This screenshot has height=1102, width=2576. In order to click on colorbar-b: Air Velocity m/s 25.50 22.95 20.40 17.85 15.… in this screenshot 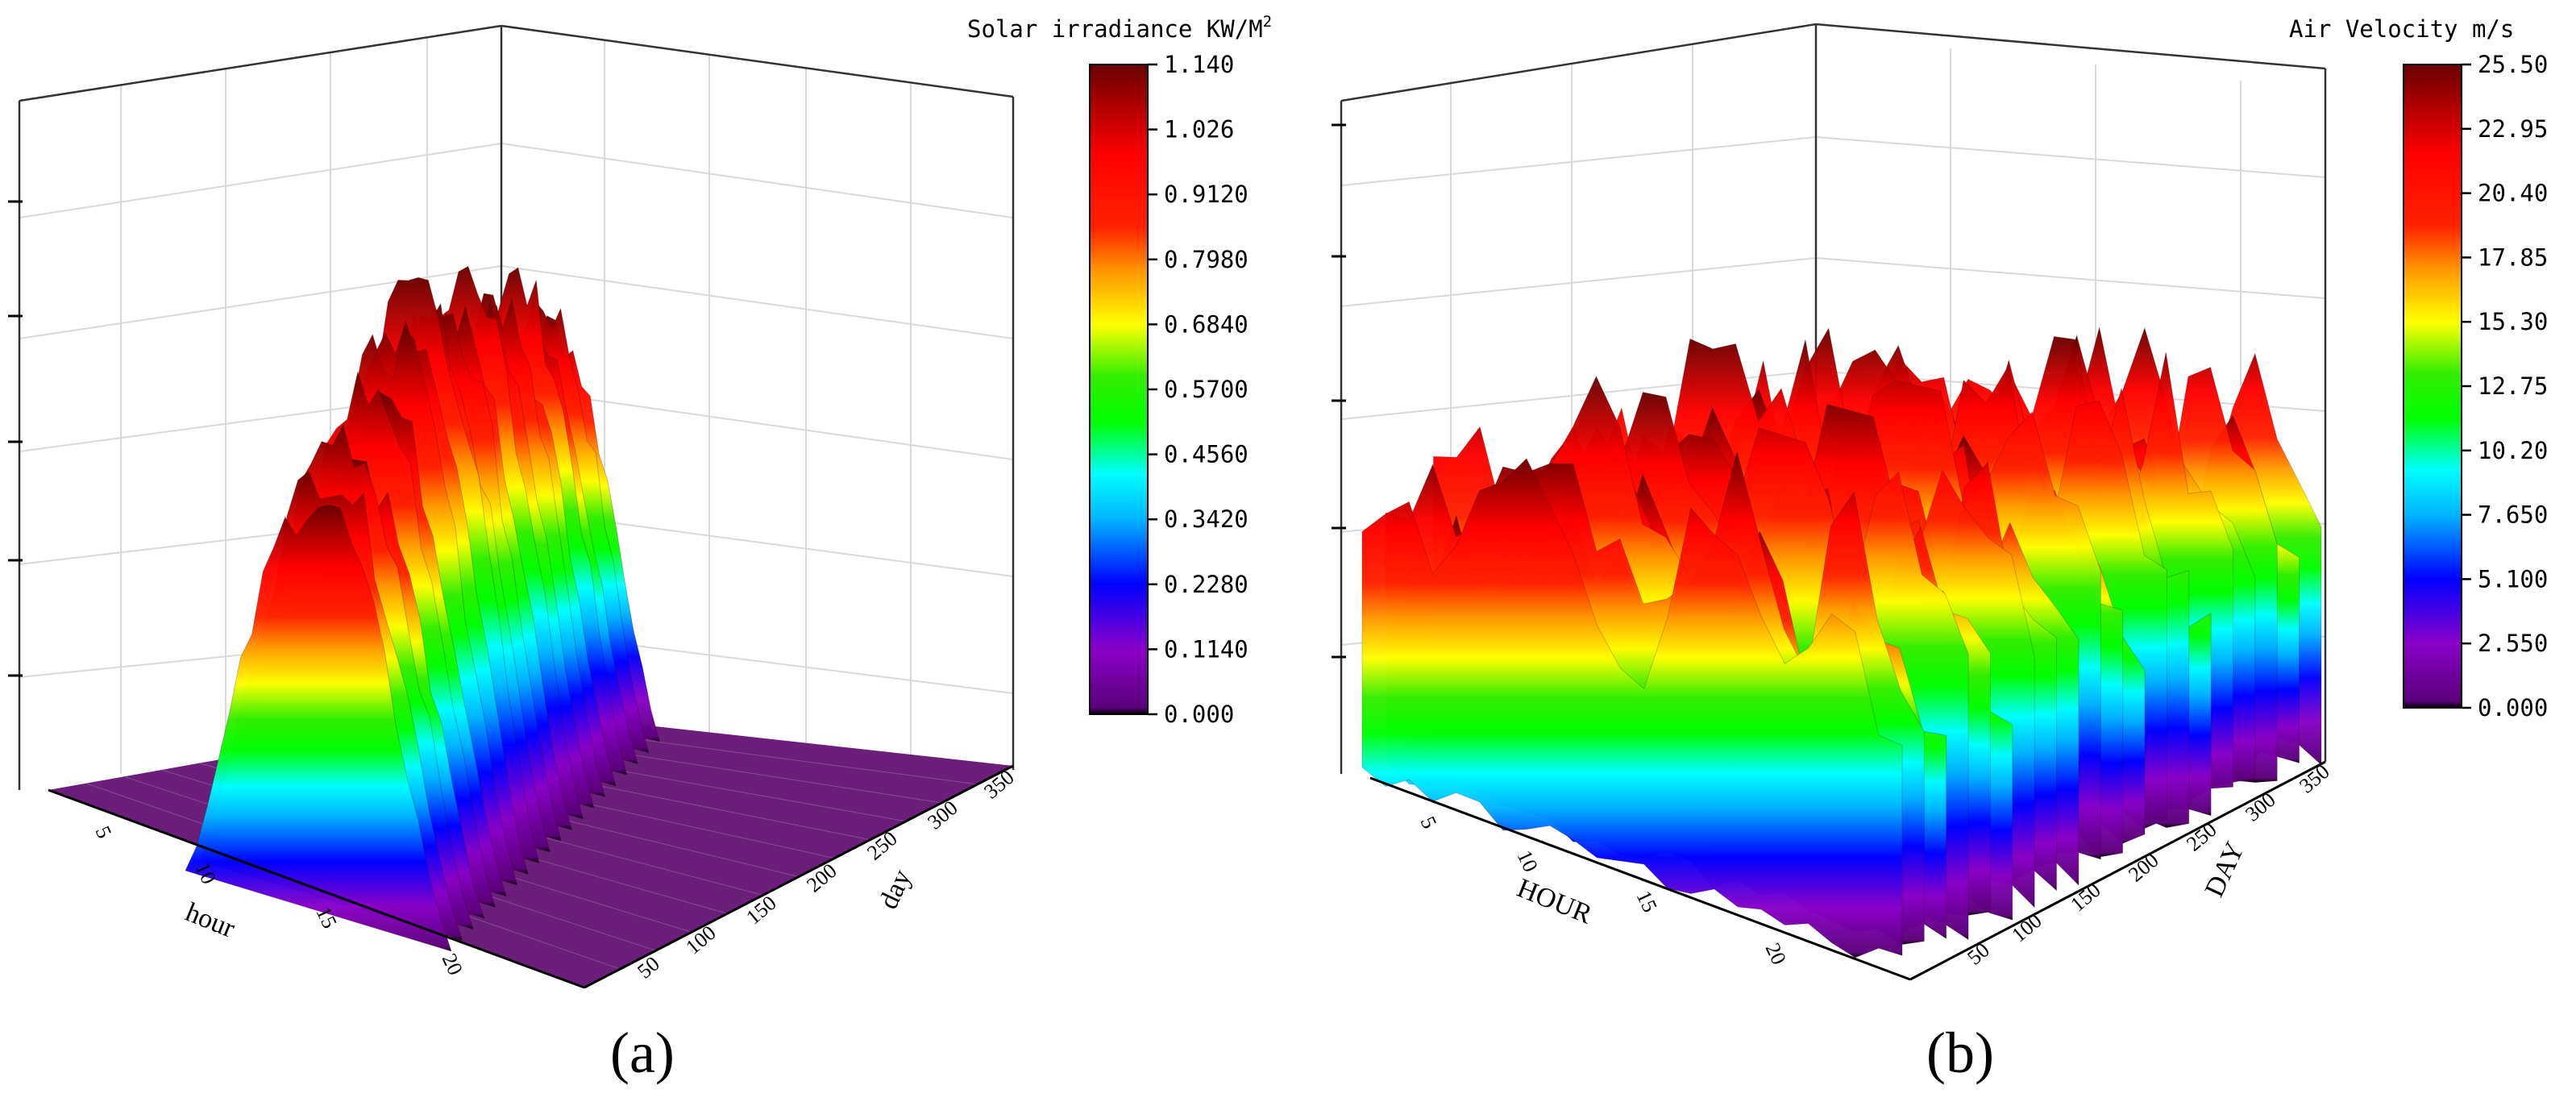, I will do `click(2418, 368)`.